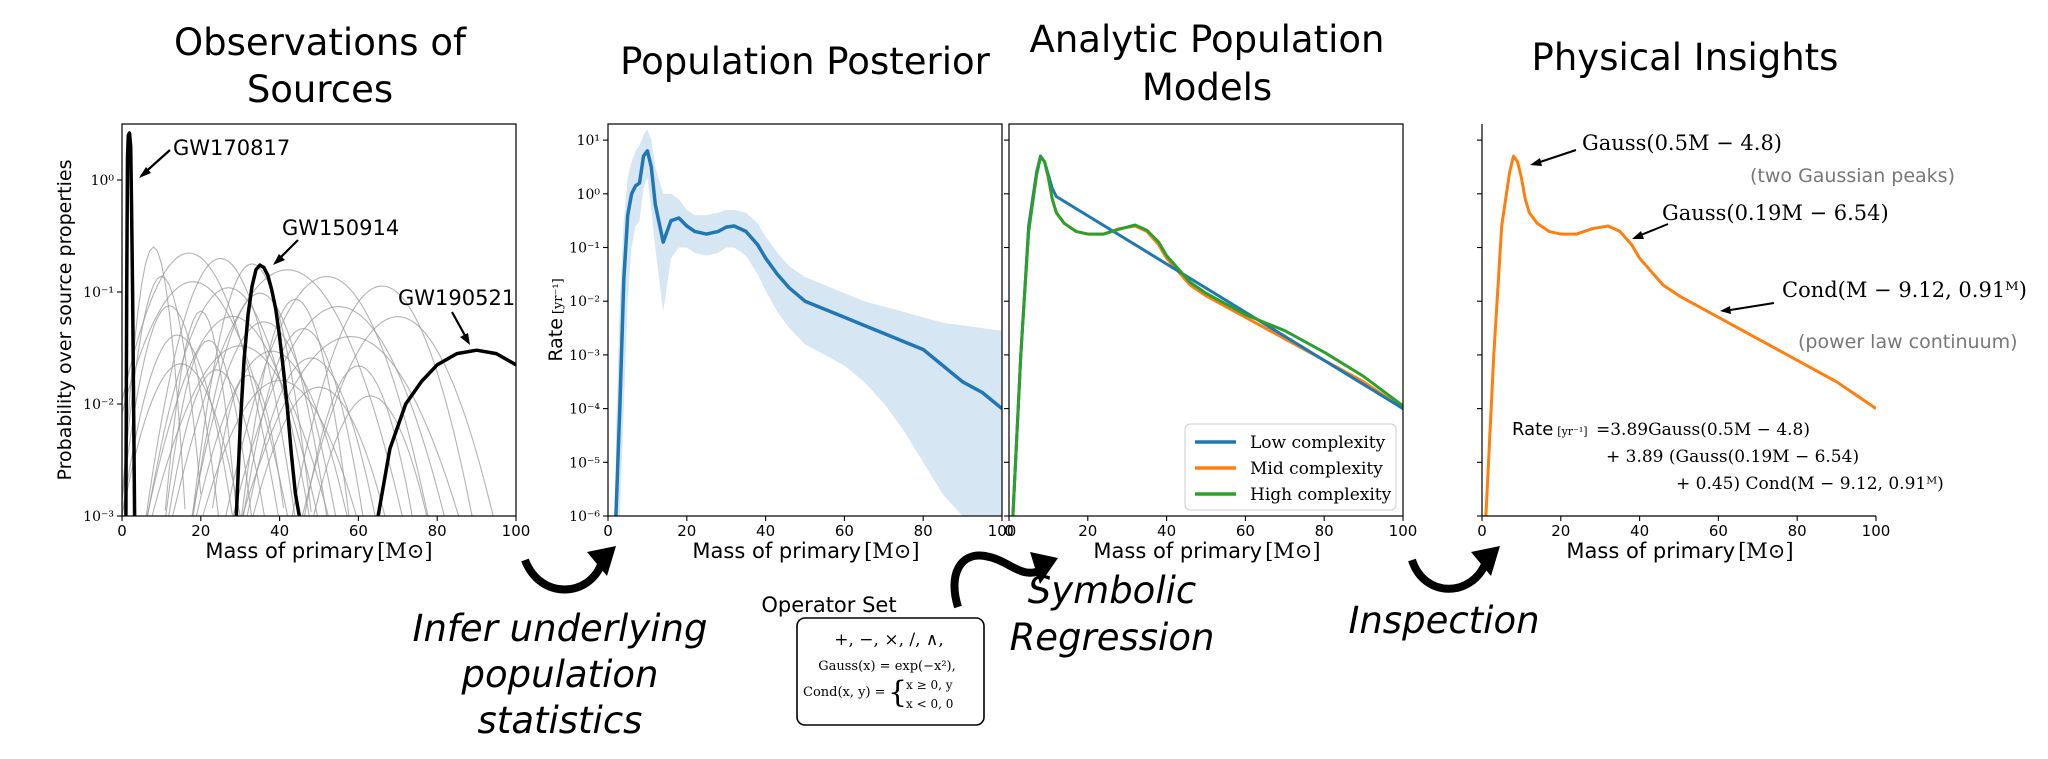  What do you see at coordinates (1679, 551) in the screenshot?
I see `insights-xlabel: Mass of primary [M⊙]` at bounding box center [1679, 551].